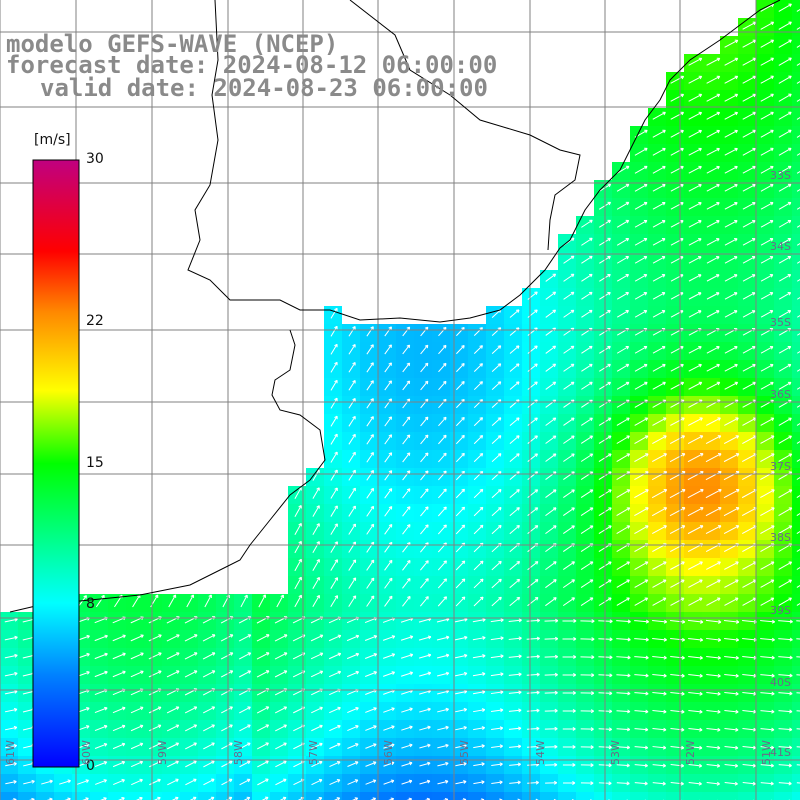 The width and height of the screenshot is (800, 800). What do you see at coordinates (95, 462) in the screenshot?
I see `colorbar-tick-label: 15` at bounding box center [95, 462].